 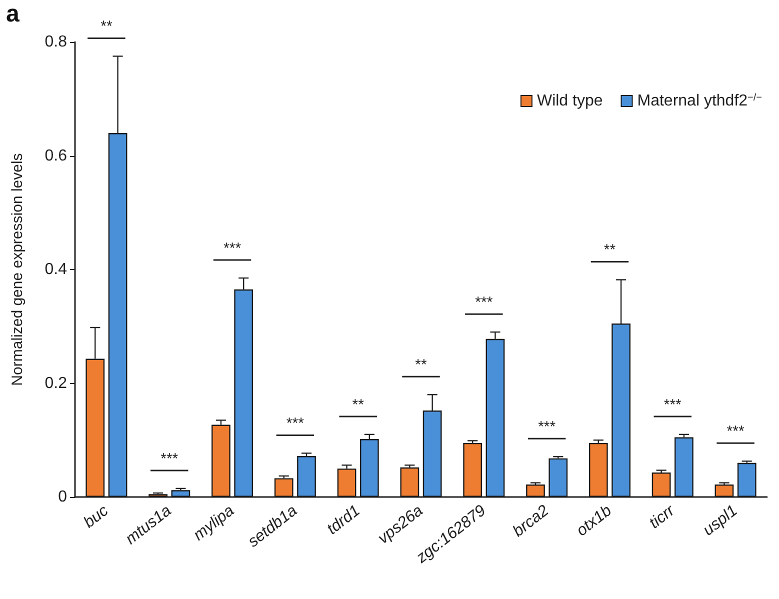 What do you see at coordinates (56, 42) in the screenshot?
I see `y-tick-label: 0.8` at bounding box center [56, 42].